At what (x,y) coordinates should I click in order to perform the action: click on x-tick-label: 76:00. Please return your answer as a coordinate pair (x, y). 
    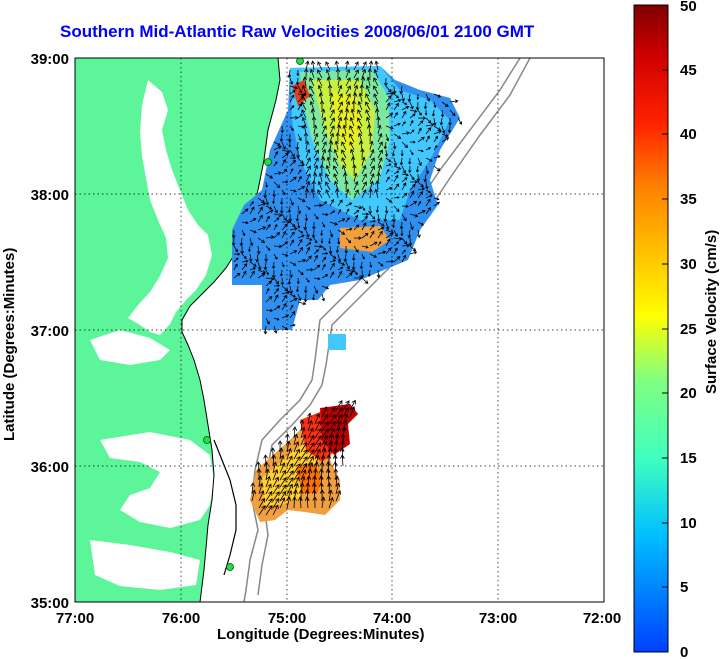
    Looking at the image, I should click on (181, 618).